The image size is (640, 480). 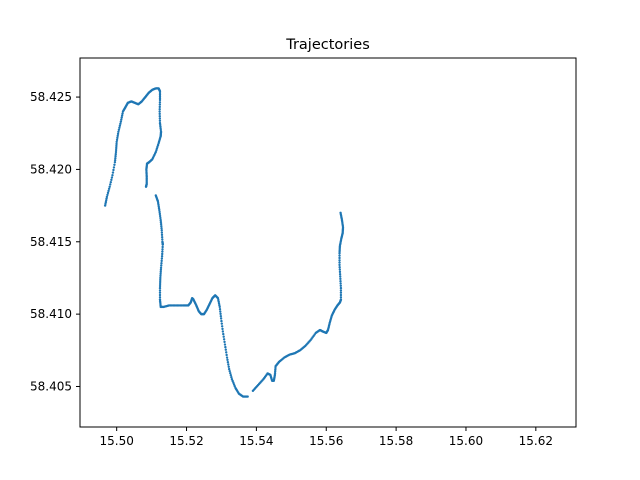 I want to click on y-axis: 58.405 58.410 58.415 58.420 58.425, so click(x=55, y=241).